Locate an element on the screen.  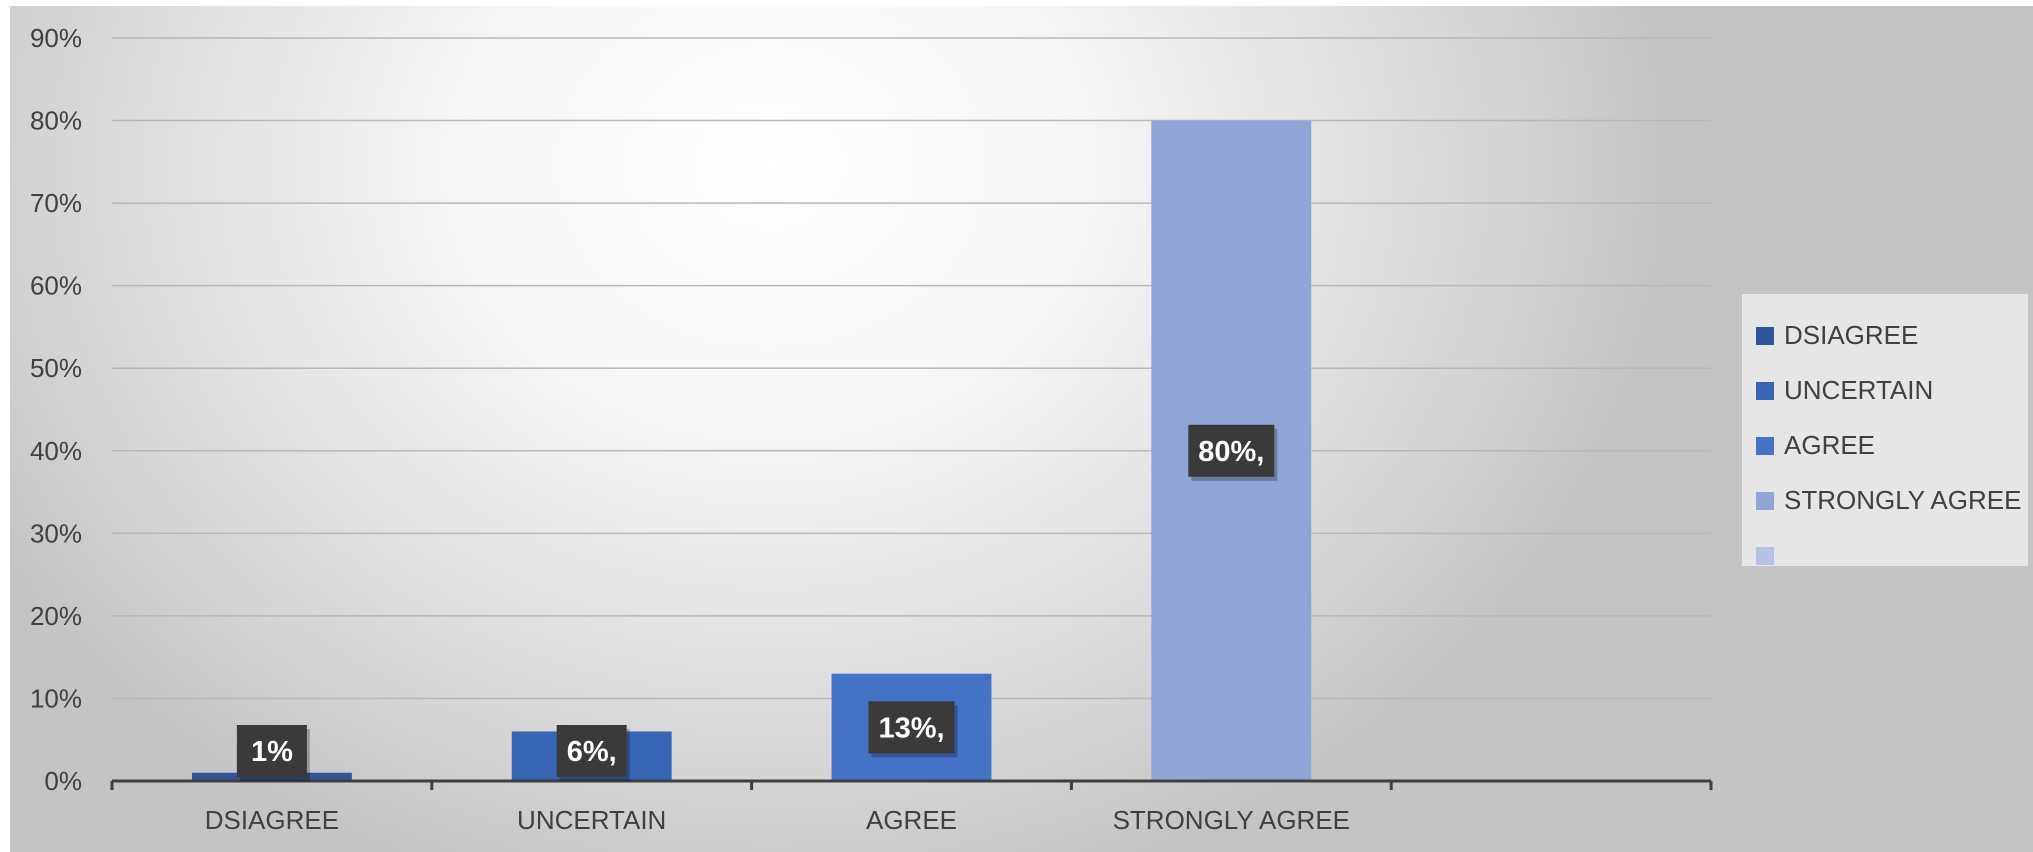
data-label-text: 13%, is located at coordinates (911, 728).